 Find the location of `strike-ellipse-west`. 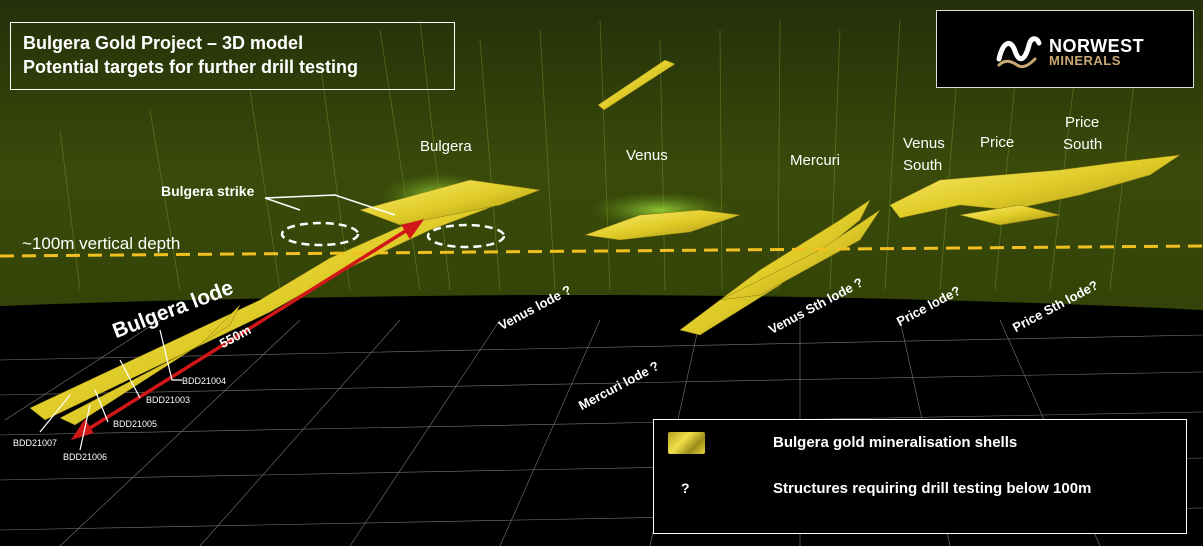

strike-ellipse-west is located at coordinates (320, 234).